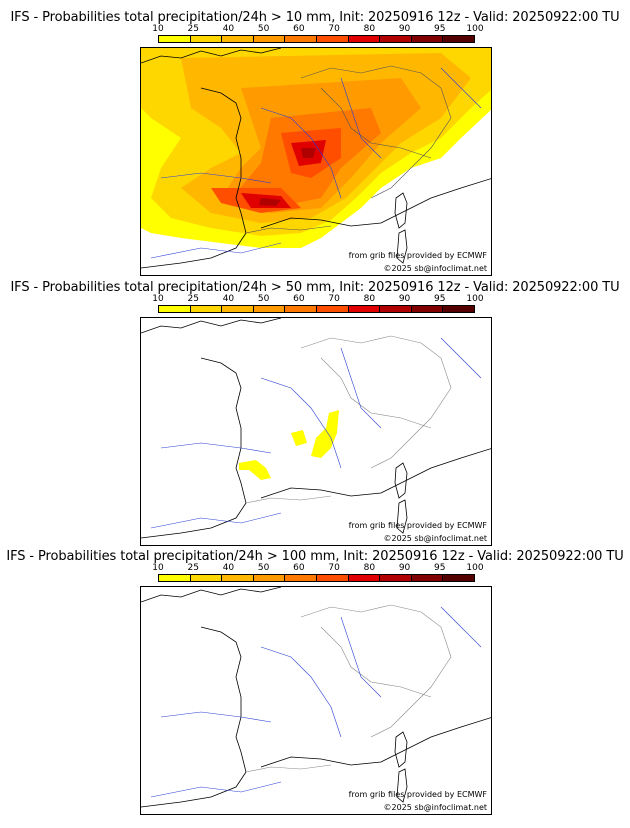 Image resolution: width=630 pixels, height=828 pixels. What do you see at coordinates (228, 29) in the screenshot?
I see `scale-label: 40` at bounding box center [228, 29].